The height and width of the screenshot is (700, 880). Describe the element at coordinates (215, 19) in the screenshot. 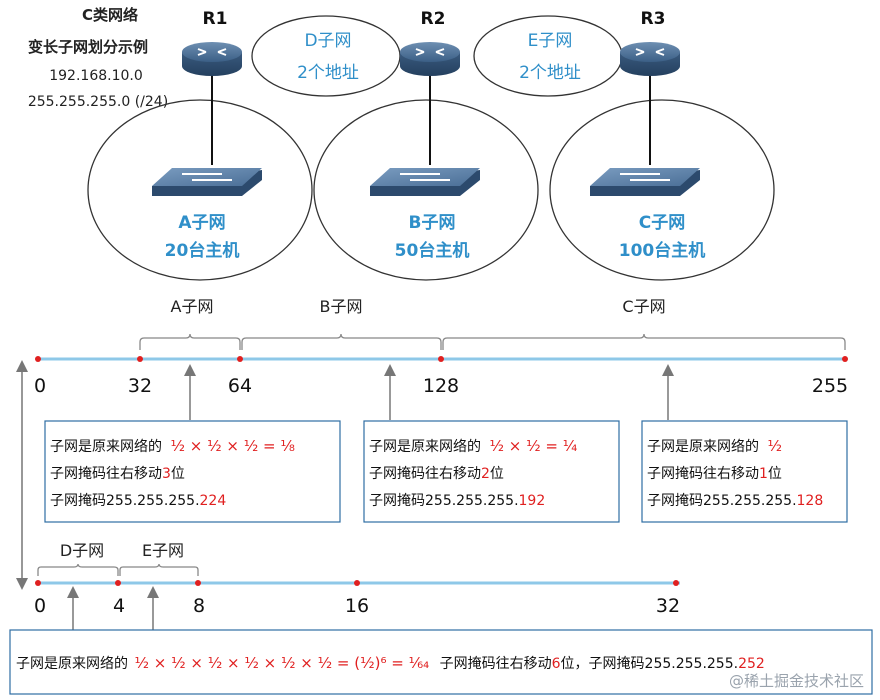

I see `router-r1-label: R1` at that location.